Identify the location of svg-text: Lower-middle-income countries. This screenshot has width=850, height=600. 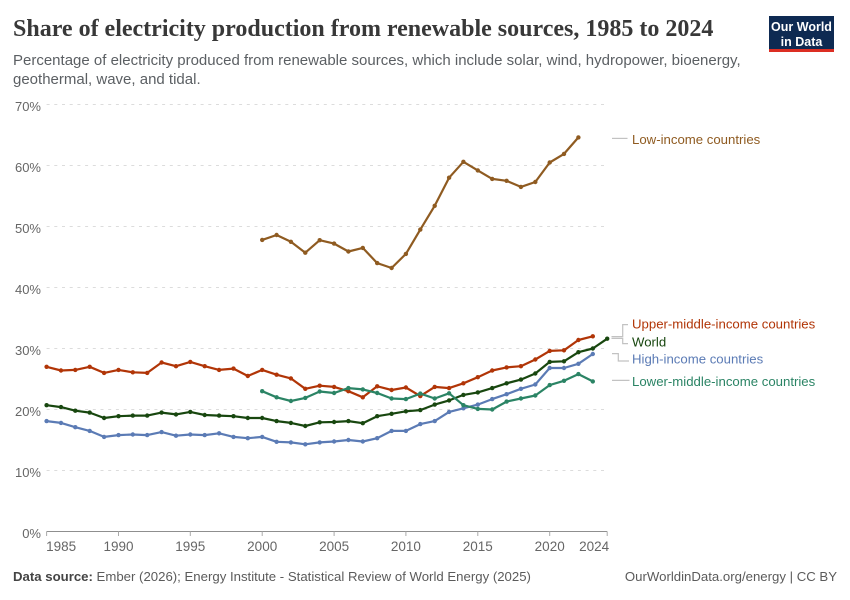
(724, 381).